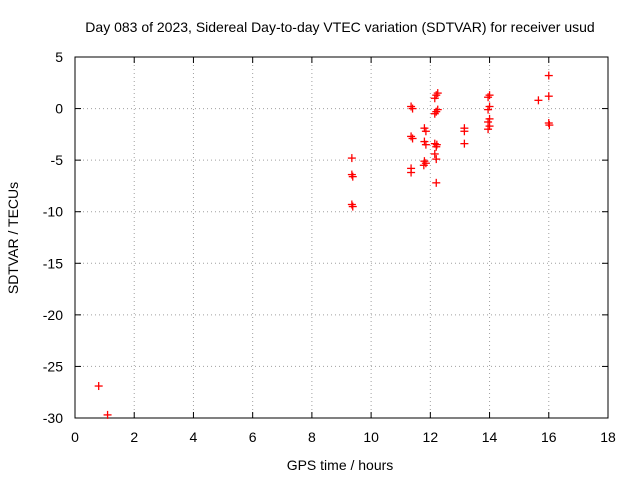 This screenshot has width=640, height=480. I want to click on x-tick-label: 12, so click(431, 437).